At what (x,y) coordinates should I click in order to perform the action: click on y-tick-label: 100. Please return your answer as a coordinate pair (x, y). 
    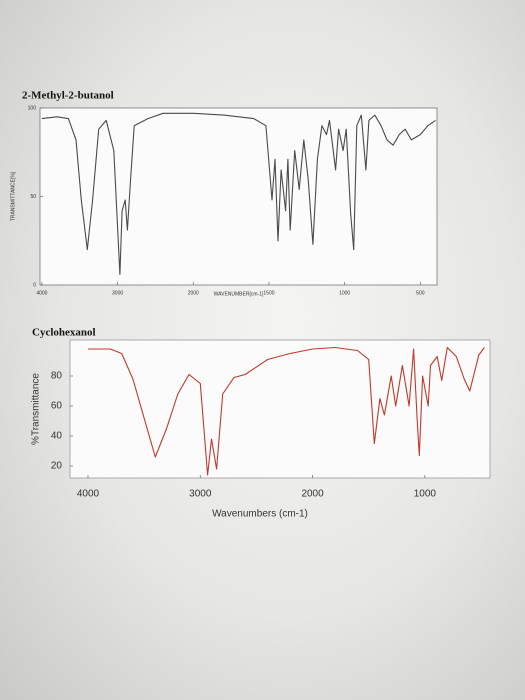
    Looking at the image, I should click on (32, 108).